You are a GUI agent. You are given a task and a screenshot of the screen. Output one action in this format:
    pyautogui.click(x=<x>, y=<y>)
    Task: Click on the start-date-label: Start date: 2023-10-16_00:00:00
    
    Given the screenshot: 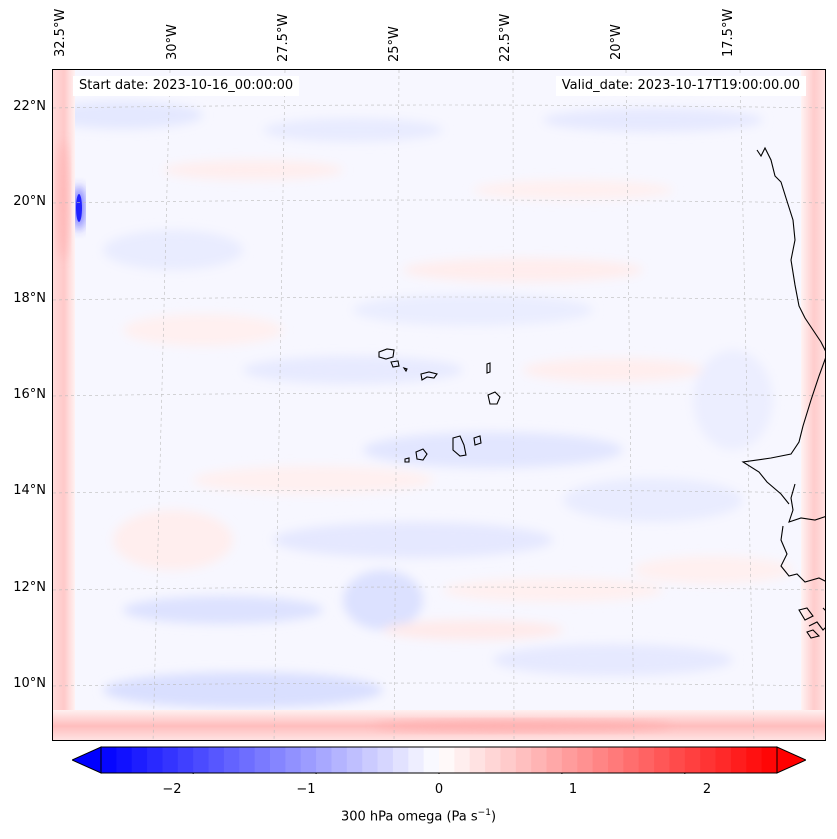 What is the action you would take?
    pyautogui.click(x=186, y=86)
    